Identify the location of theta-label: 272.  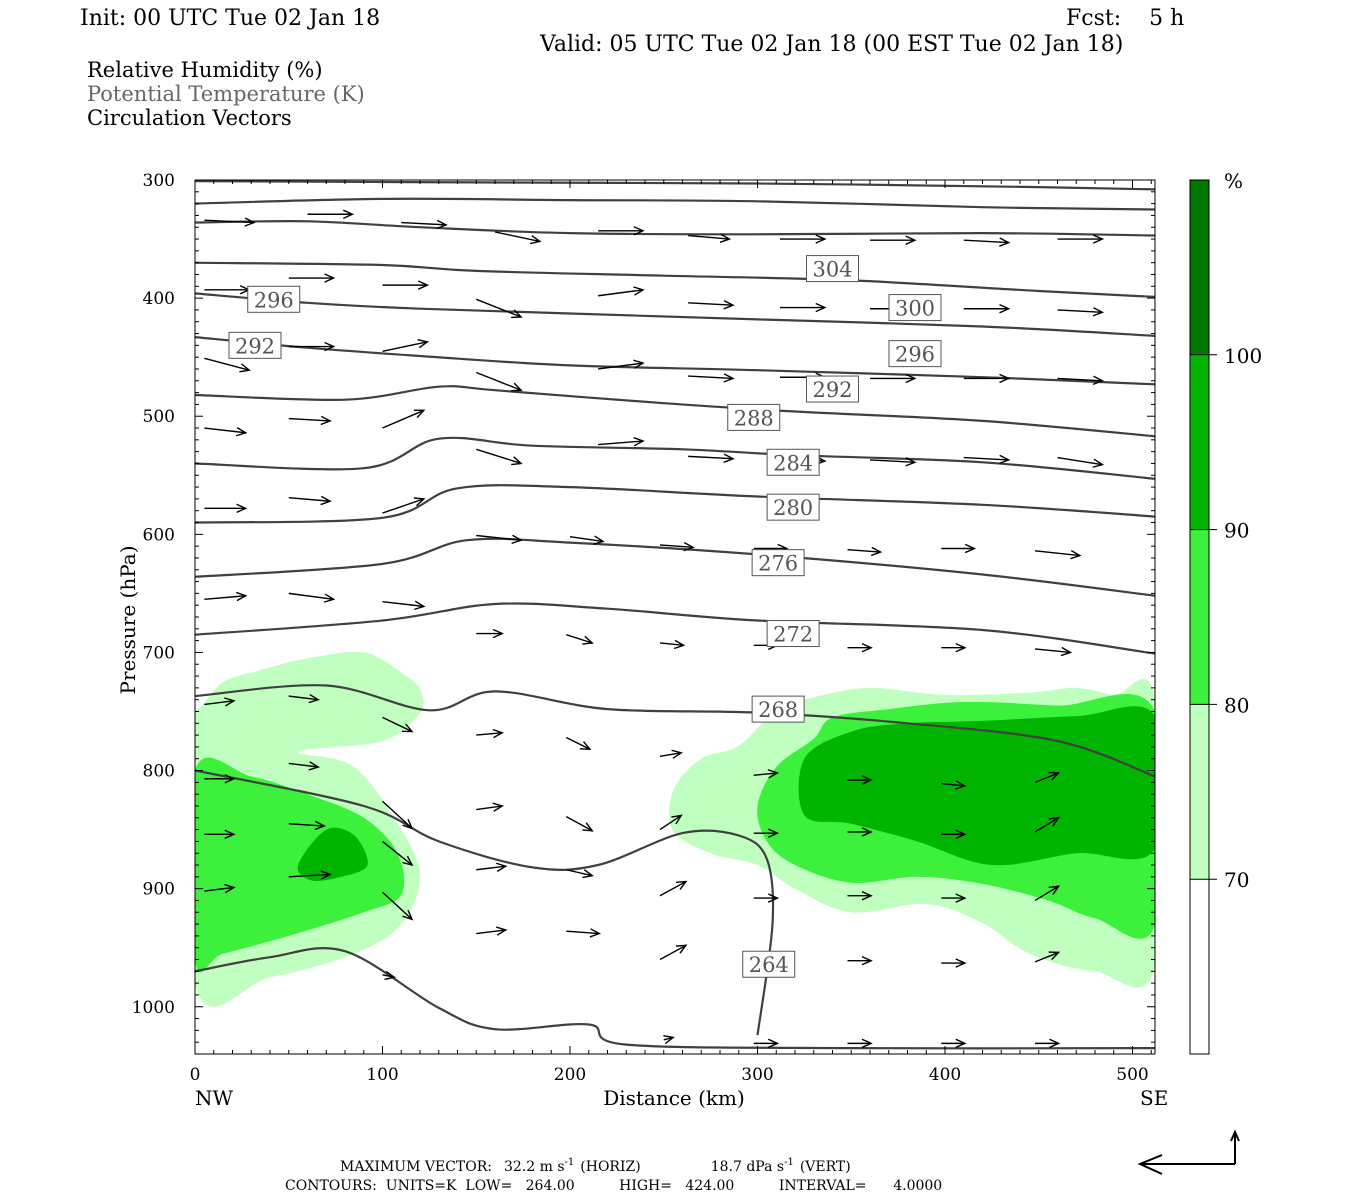
(793, 634).